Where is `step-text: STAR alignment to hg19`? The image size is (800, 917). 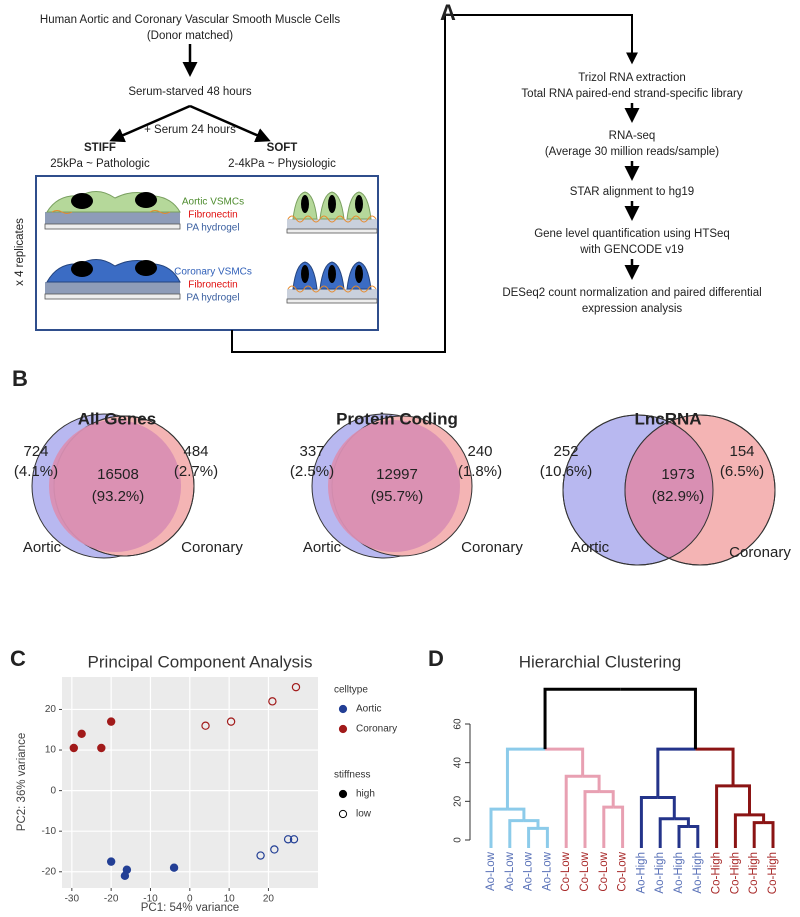 step-text: STAR alignment to hg19 is located at coordinates (632, 192).